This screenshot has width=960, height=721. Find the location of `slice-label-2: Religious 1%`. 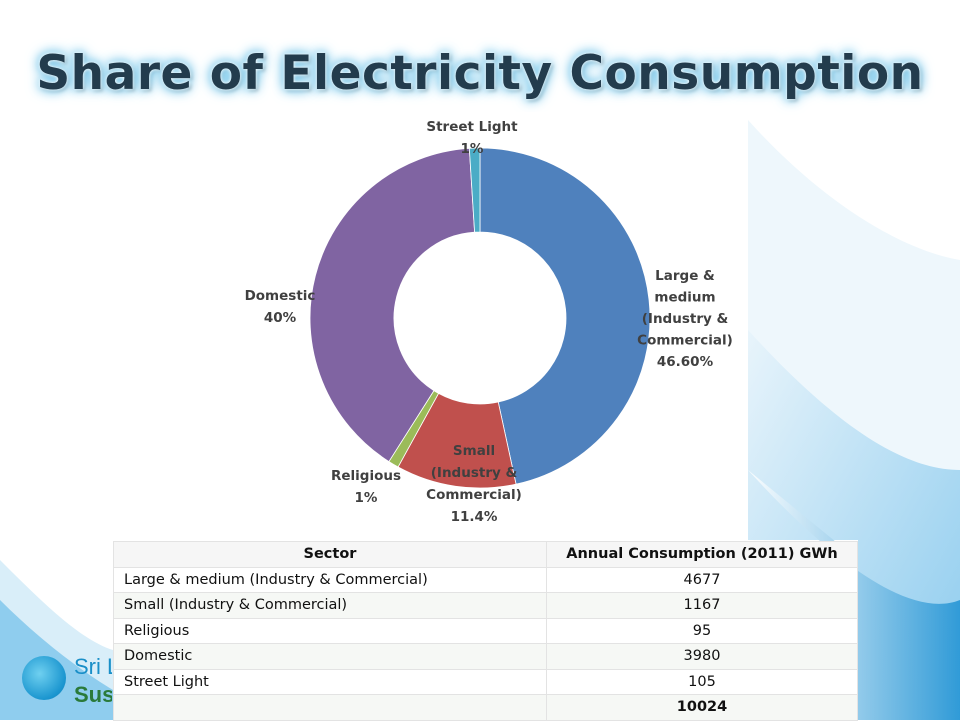

slice-label-2: Religious 1% is located at coordinates (366, 487).